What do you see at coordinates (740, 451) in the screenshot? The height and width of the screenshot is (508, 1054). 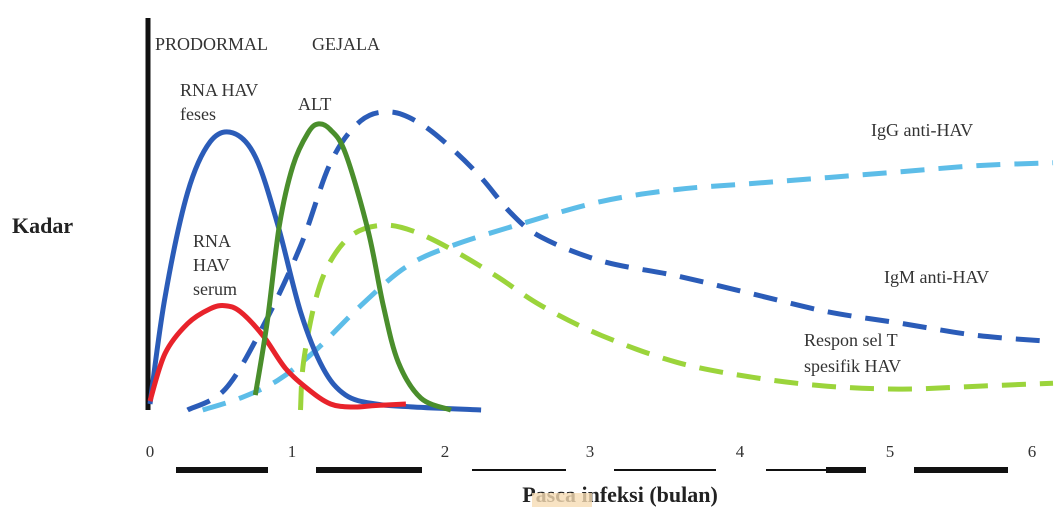 I see `x-tick-label-4: 4` at bounding box center [740, 451].